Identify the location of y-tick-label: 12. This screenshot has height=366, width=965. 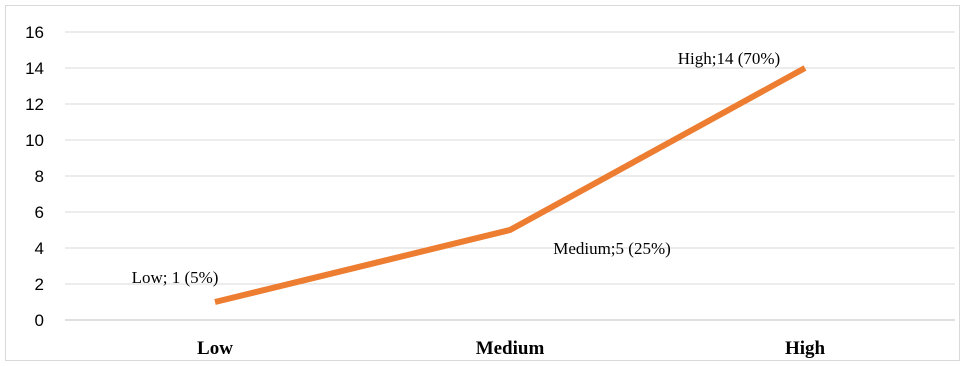
(34, 104).